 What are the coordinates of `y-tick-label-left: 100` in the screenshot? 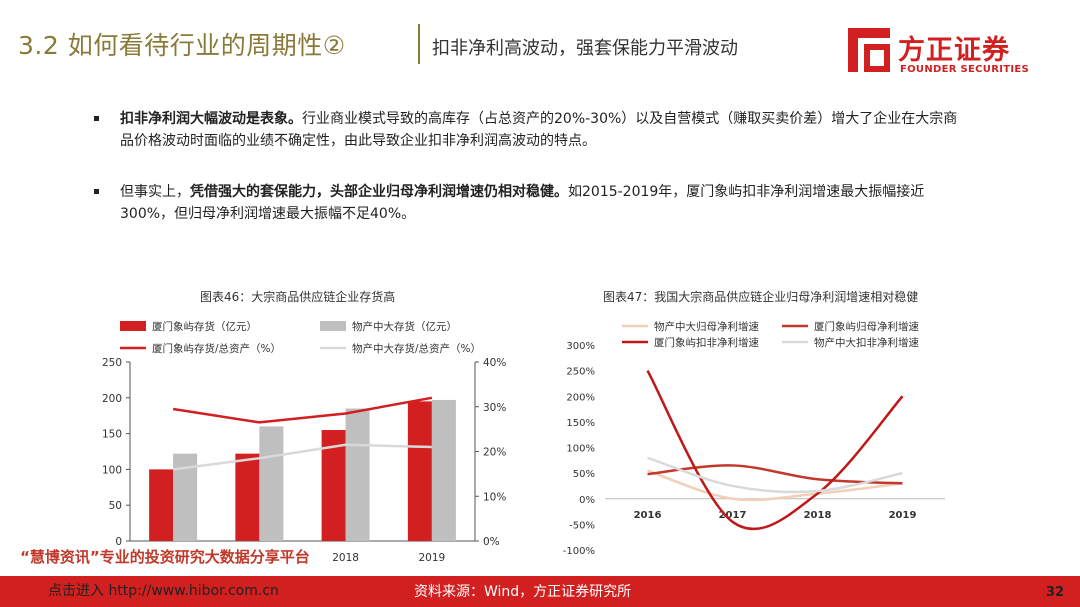 It's located at (112, 470).